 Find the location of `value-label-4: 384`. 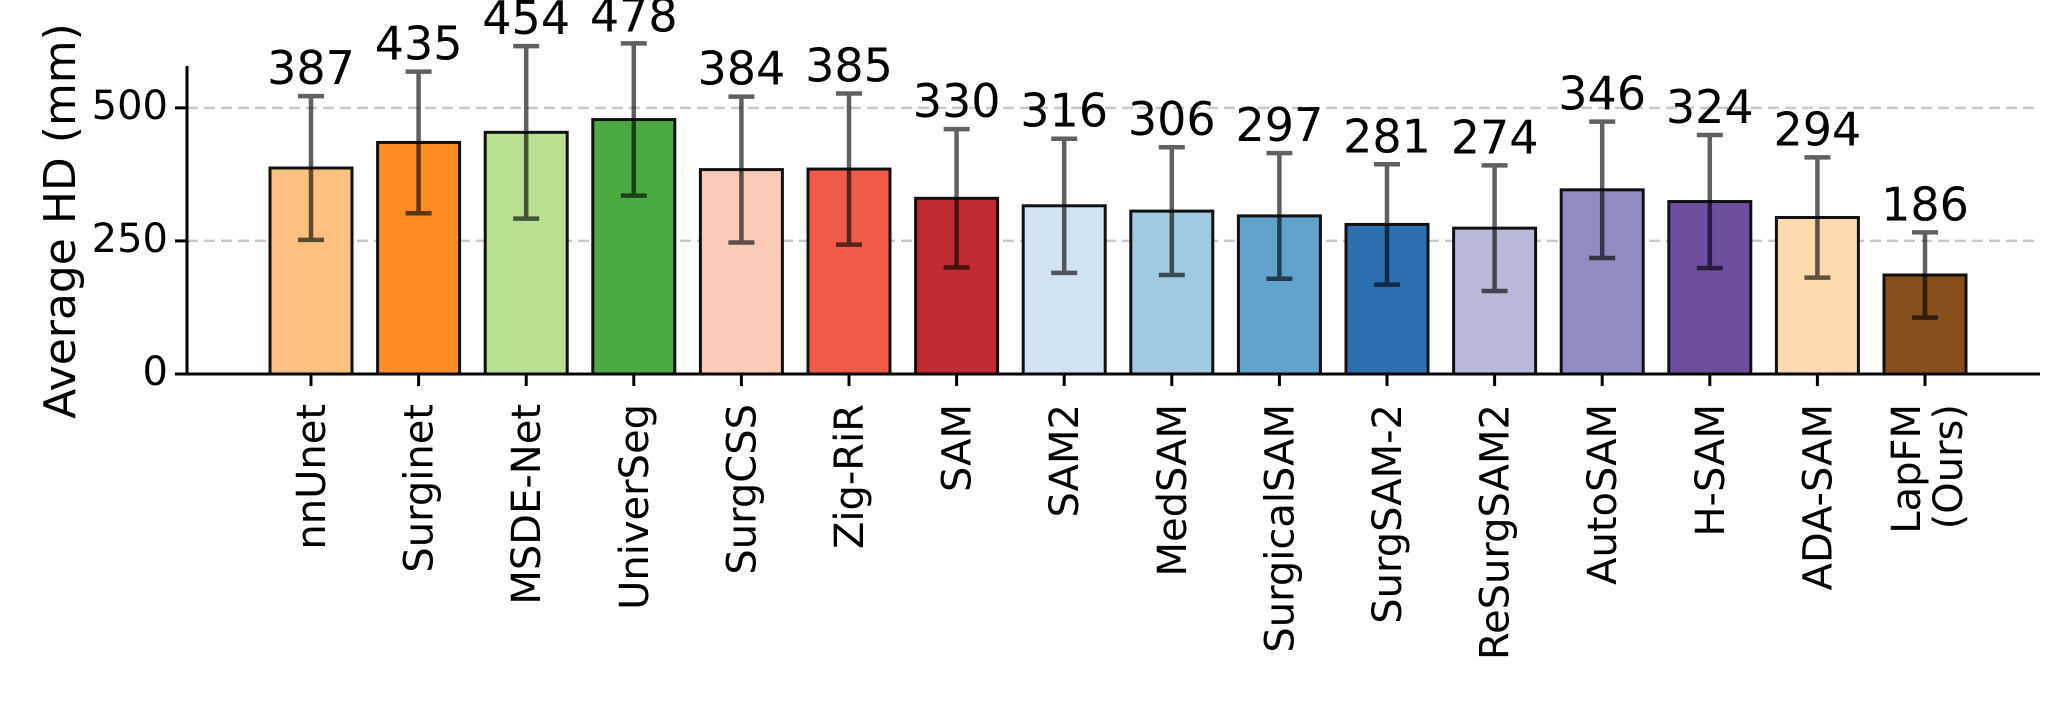

value-label-4: 384 is located at coordinates (741, 69).